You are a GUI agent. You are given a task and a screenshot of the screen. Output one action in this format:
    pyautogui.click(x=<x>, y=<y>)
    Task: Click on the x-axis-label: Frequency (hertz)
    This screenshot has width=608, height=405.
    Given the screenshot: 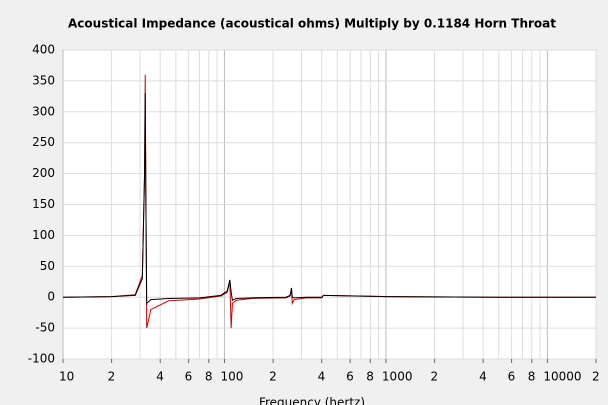 What is the action you would take?
    pyautogui.click(x=312, y=400)
    